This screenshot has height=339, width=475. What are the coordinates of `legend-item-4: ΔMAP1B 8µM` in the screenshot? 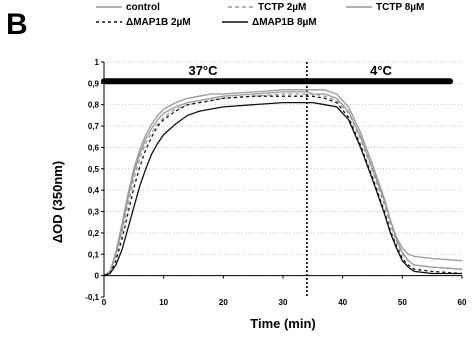 It's located at (269, 22).